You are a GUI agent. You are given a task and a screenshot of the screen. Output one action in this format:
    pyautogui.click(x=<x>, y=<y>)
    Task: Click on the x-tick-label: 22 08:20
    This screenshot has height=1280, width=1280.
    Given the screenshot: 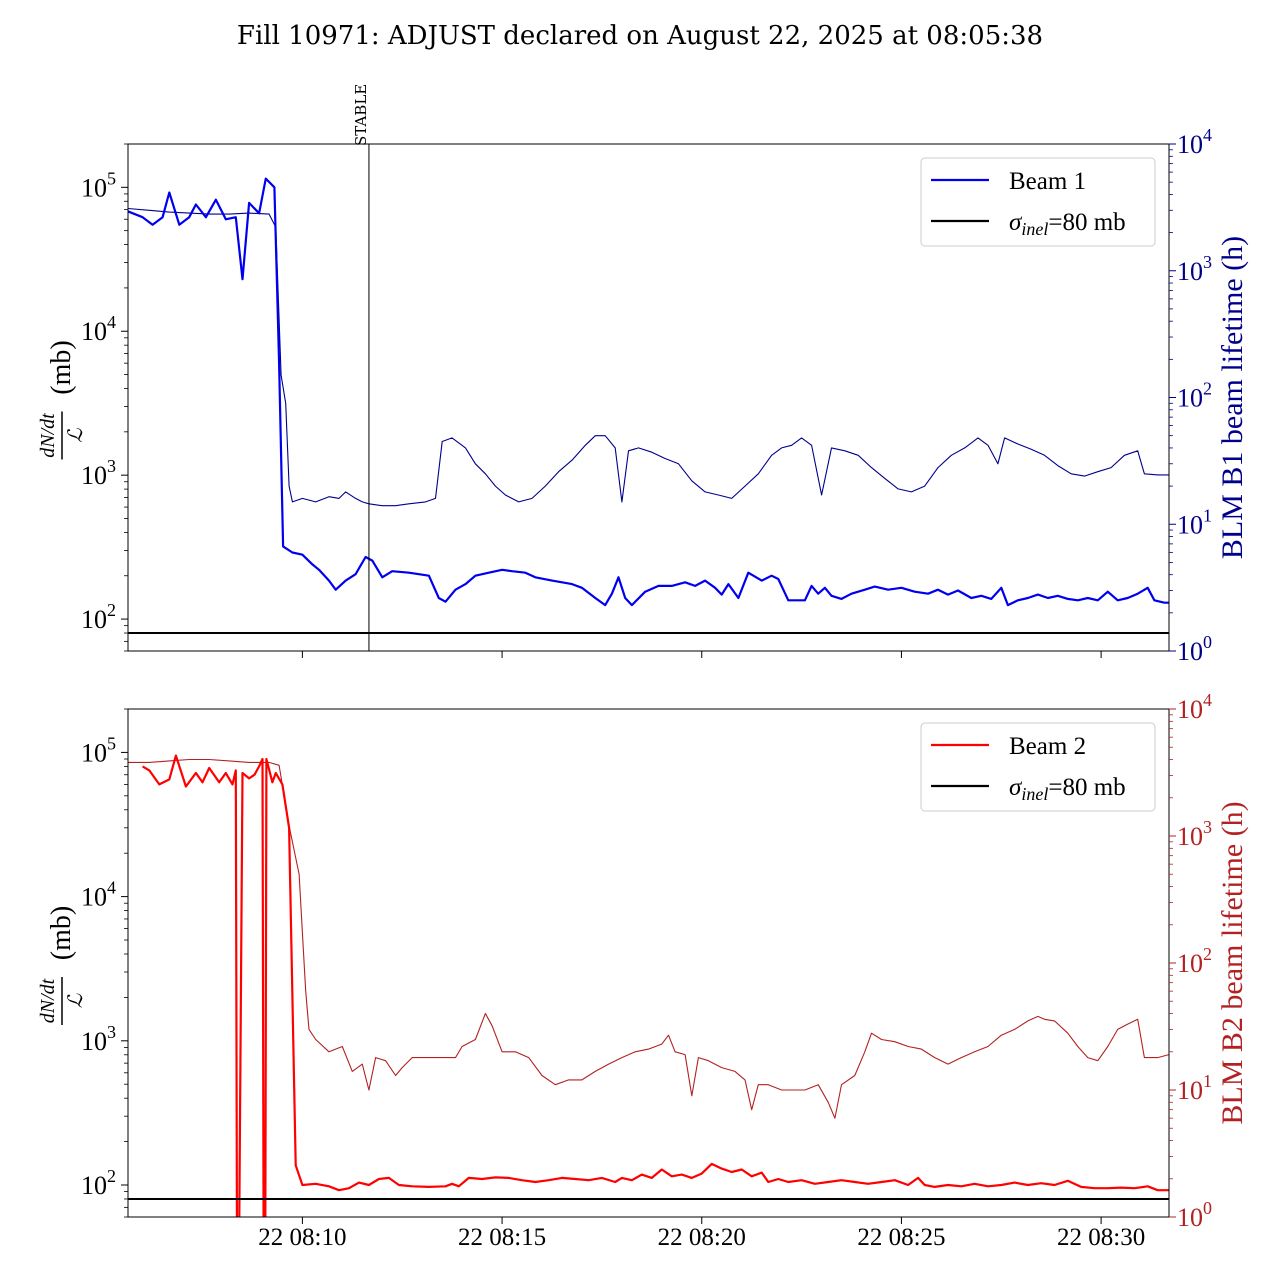 What is the action you would take?
    pyautogui.click(x=702, y=1237)
    